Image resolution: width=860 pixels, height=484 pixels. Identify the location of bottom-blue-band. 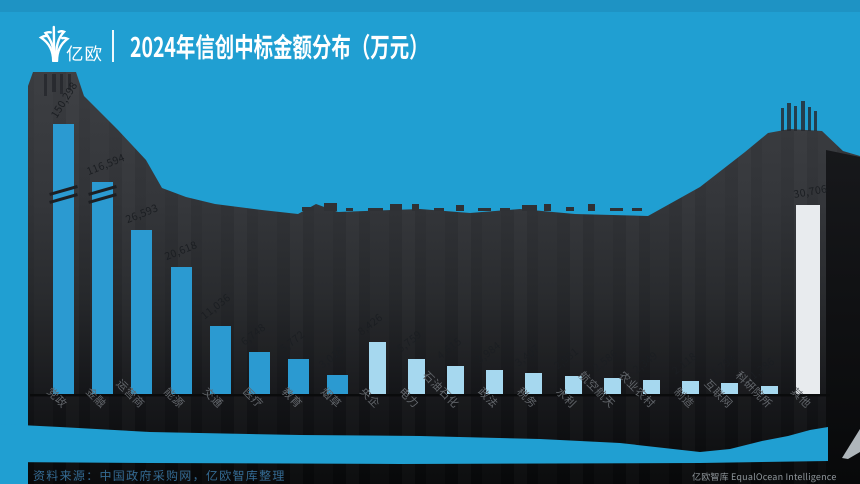
(414, 444).